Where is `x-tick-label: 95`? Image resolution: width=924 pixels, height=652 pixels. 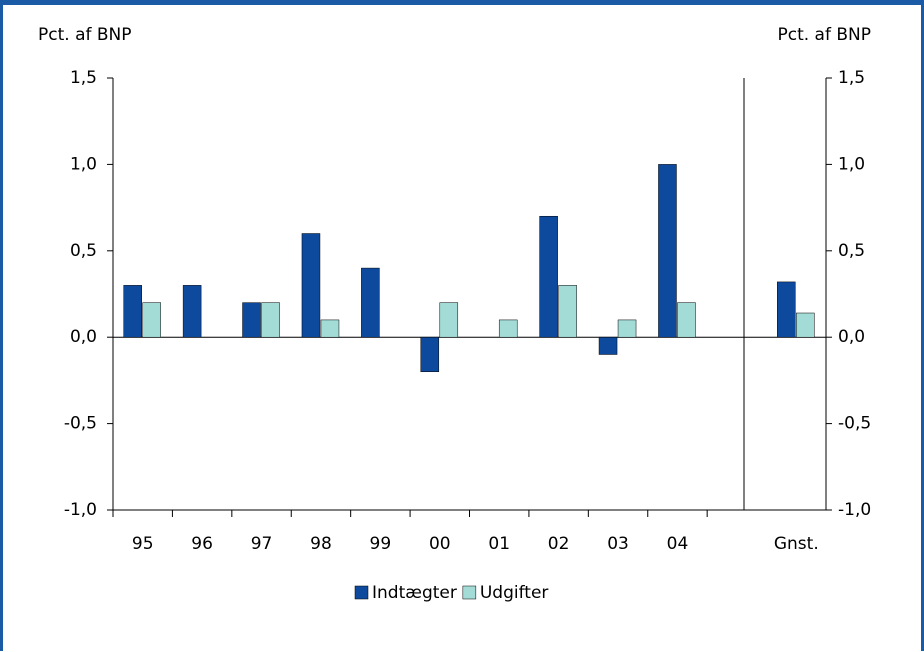
x-tick-label: 95 is located at coordinates (143, 544).